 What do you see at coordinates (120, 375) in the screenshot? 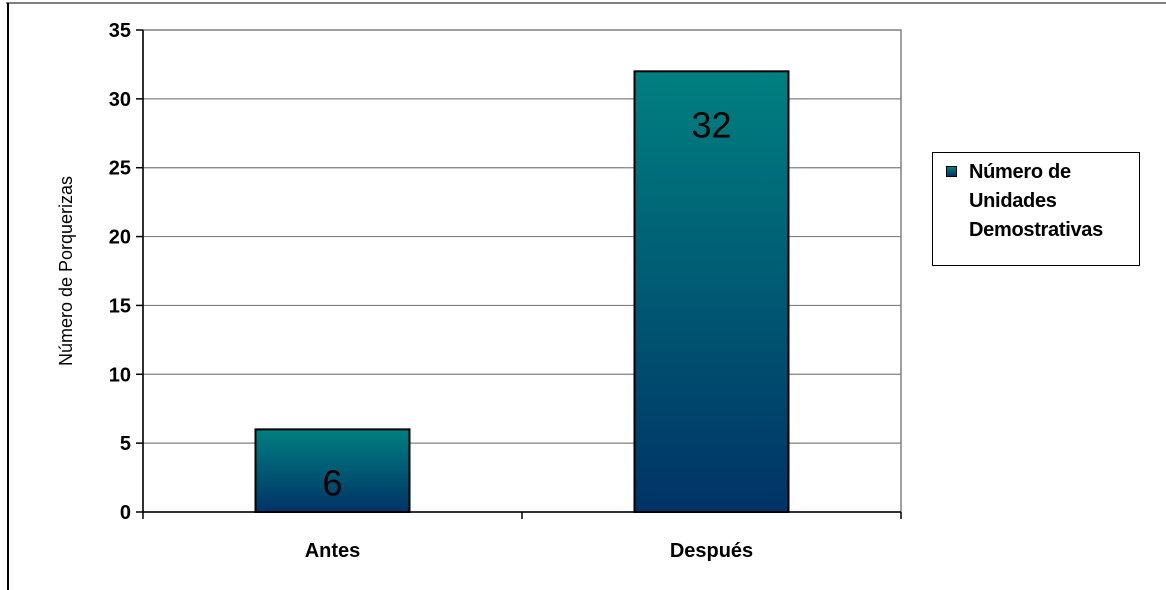
I see `y-tick-label: 10` at bounding box center [120, 375].